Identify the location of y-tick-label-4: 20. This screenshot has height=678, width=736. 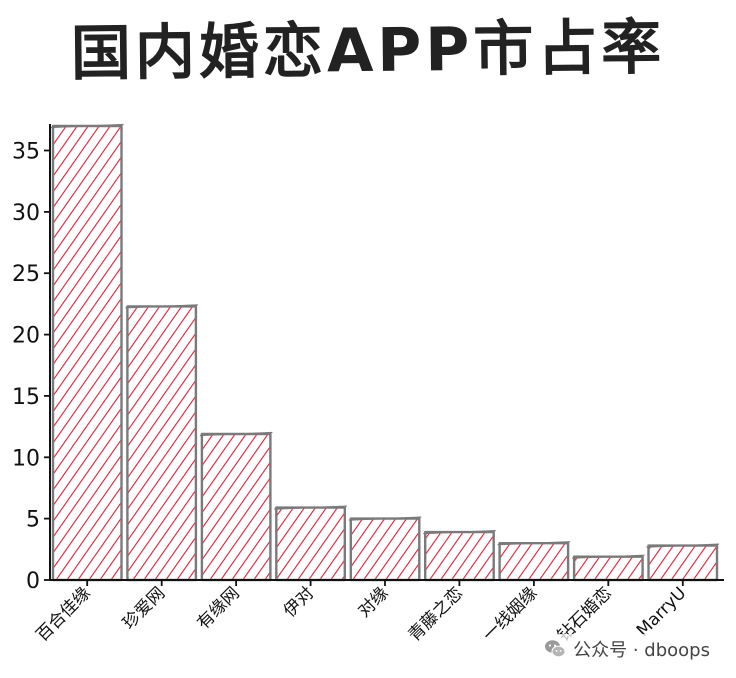
(26, 336).